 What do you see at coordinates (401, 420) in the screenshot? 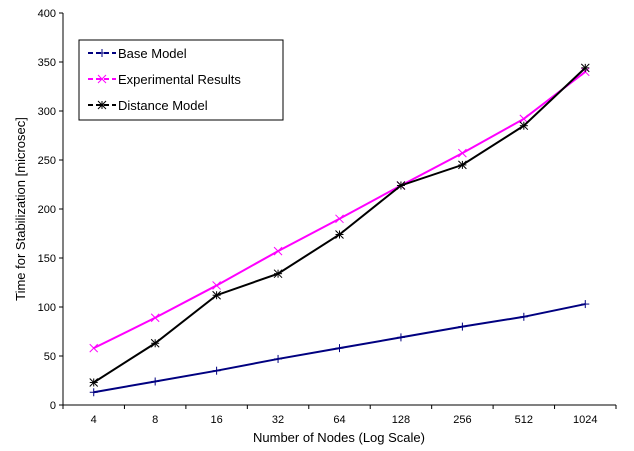
I see `x-tick-label: 128` at bounding box center [401, 420].